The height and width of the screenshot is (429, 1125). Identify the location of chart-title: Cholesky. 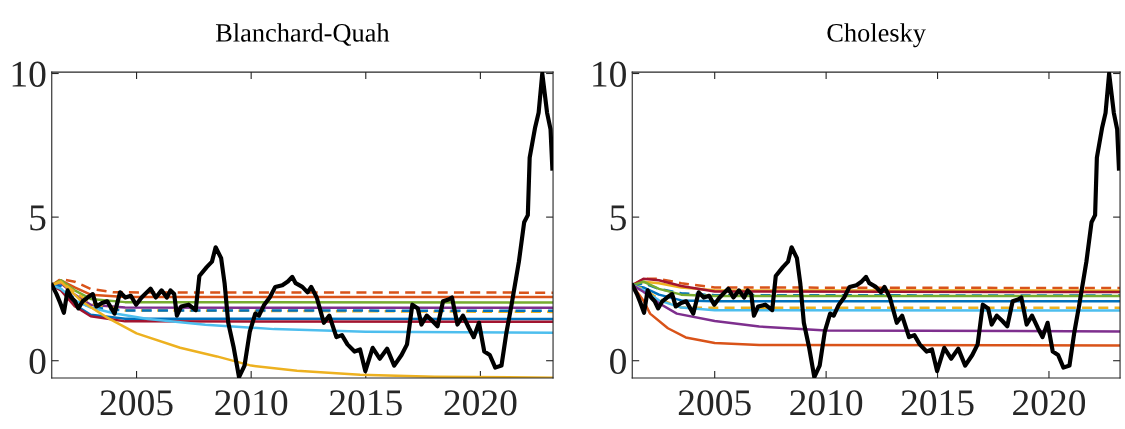
(876, 35).